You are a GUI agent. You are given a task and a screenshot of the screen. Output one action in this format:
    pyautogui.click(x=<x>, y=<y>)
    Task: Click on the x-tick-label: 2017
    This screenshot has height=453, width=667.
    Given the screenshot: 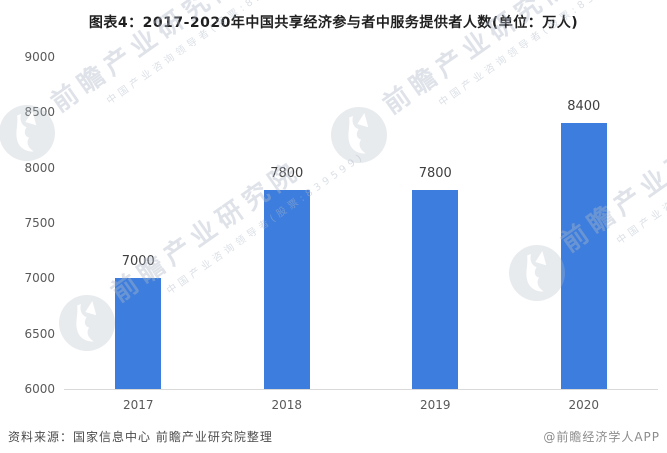 What is the action you would take?
    pyautogui.click(x=138, y=405)
    